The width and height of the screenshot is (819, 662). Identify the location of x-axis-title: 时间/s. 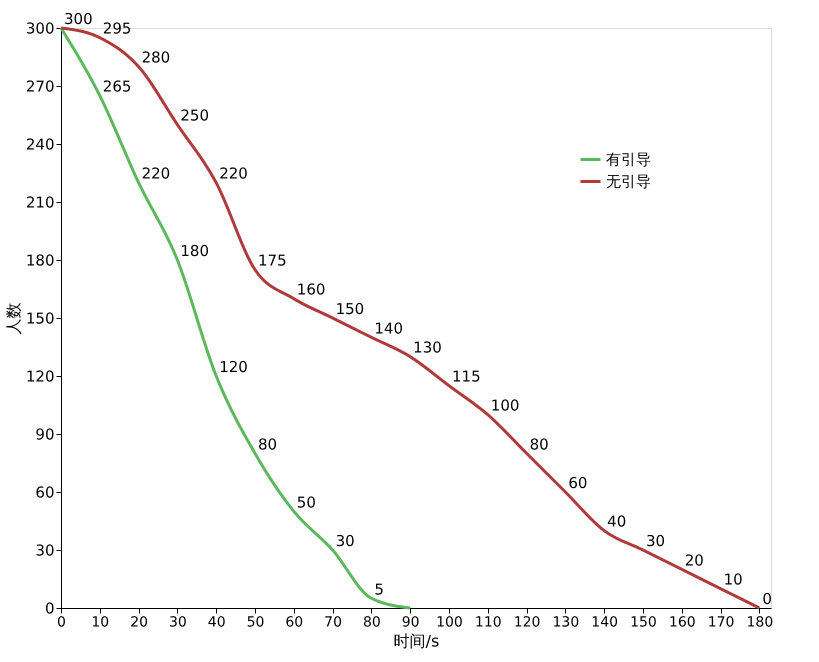
(417, 641).